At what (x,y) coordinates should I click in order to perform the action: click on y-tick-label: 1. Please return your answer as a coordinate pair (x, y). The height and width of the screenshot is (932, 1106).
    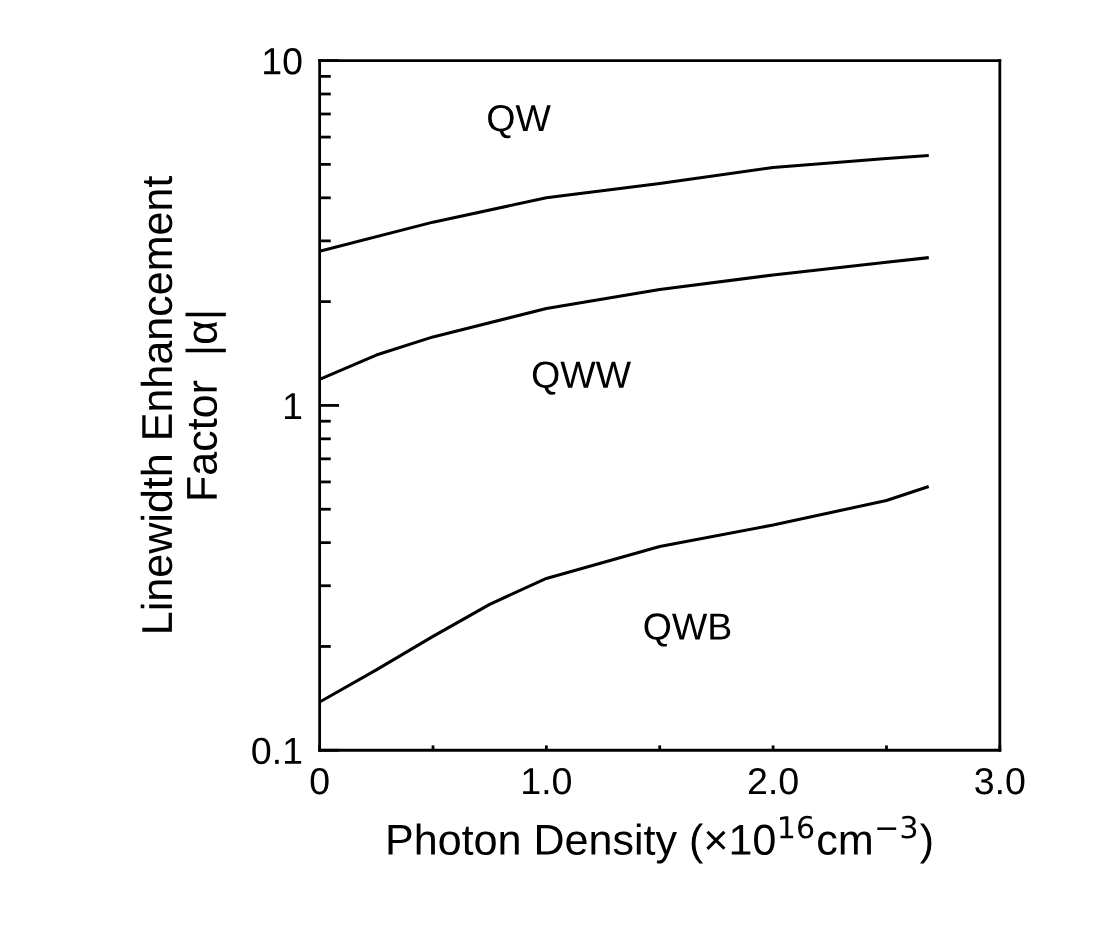
    Looking at the image, I should click on (293, 406).